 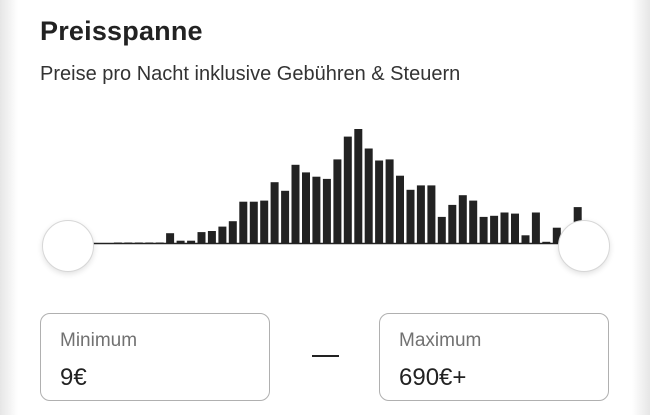 I want to click on range-separator-dash, so click(x=325, y=356).